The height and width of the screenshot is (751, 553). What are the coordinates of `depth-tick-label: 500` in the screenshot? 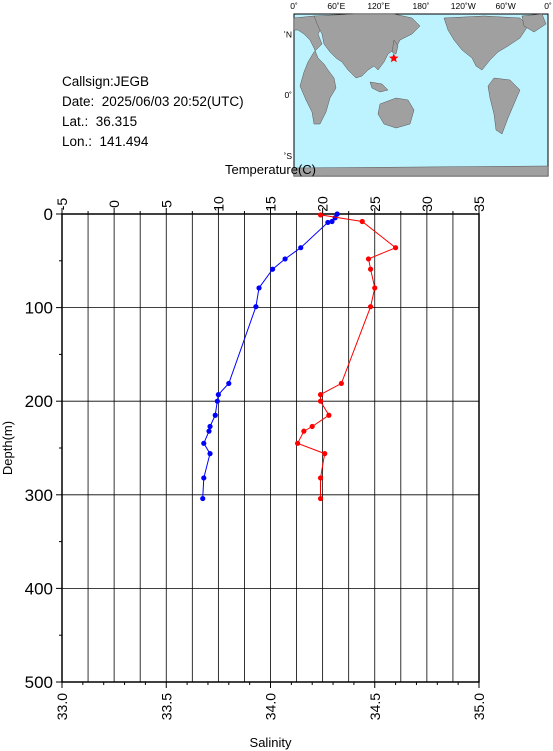 It's located at (39, 682).